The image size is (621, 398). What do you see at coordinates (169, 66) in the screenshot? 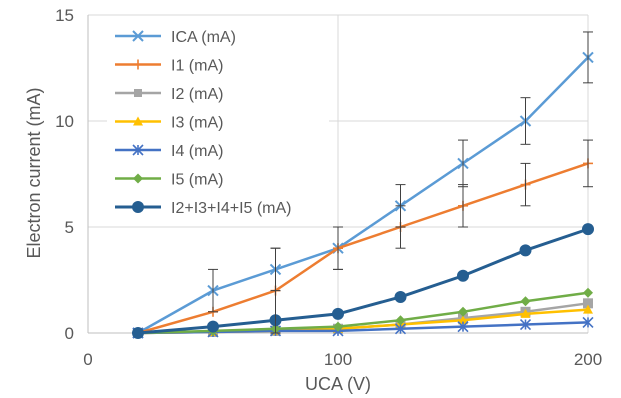
I see `legend-entry: I1 (mA)` at bounding box center [169, 66].